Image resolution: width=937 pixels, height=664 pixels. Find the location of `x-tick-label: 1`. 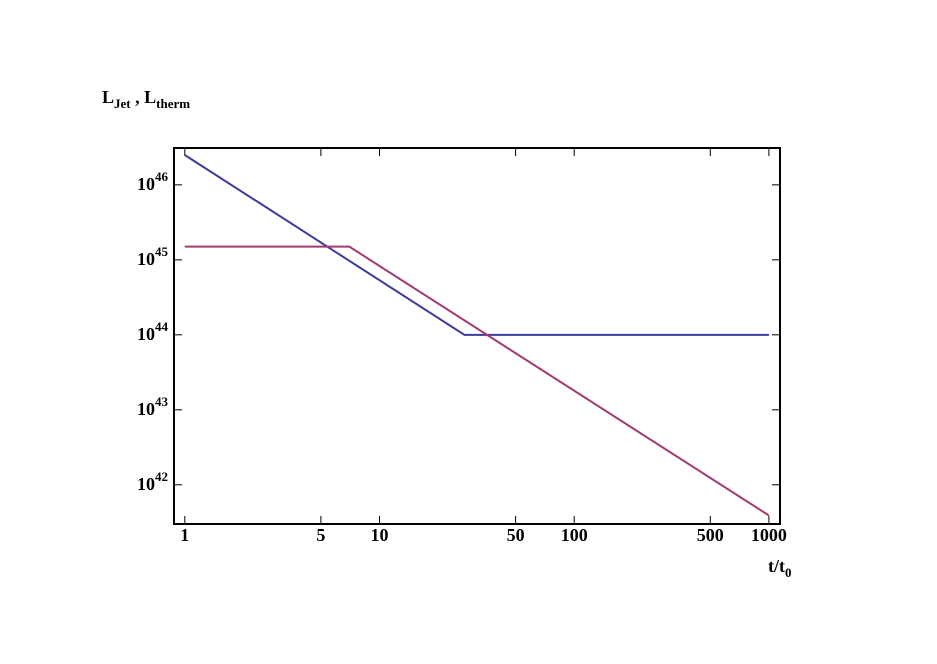

x-tick-label: 1 is located at coordinates (184, 535).